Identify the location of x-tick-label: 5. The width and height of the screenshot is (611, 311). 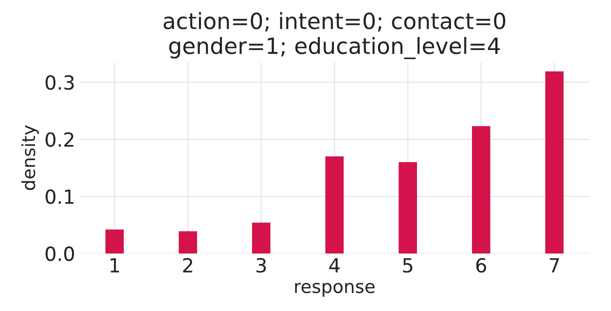
(407, 265).